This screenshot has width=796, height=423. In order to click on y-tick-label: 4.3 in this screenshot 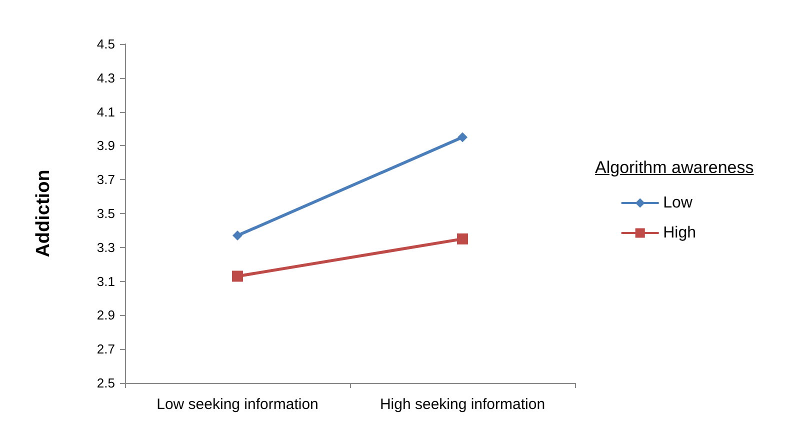, I will do `click(105, 78)`.